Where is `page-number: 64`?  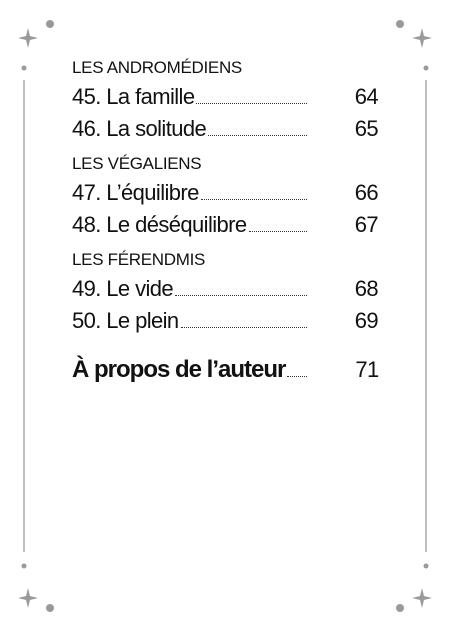
page-number: 64 is located at coordinates (366, 96).